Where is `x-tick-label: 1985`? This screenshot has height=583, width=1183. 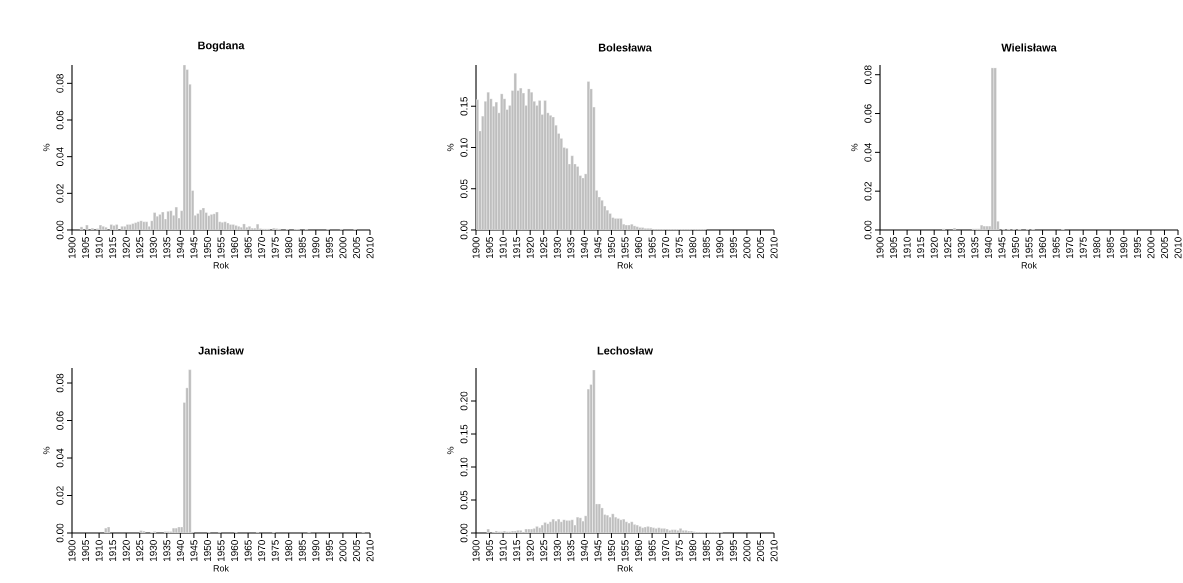 x-tick-label: 1985 is located at coordinates (706, 551).